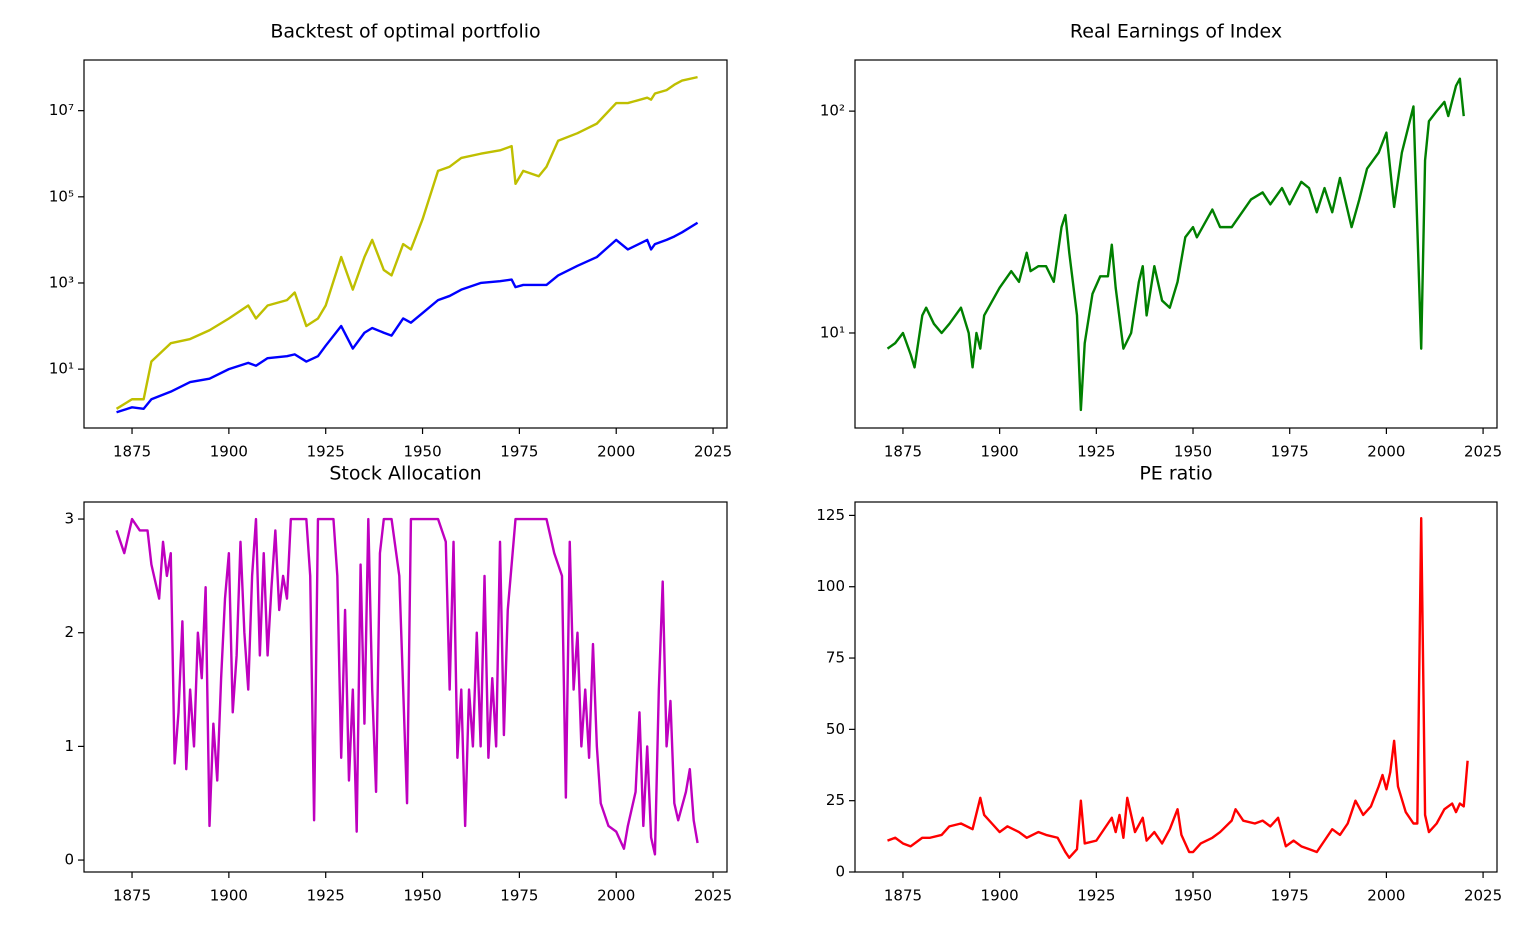  Describe the element at coordinates (835, 658) in the screenshot. I see `y-tick-label: 75` at that location.